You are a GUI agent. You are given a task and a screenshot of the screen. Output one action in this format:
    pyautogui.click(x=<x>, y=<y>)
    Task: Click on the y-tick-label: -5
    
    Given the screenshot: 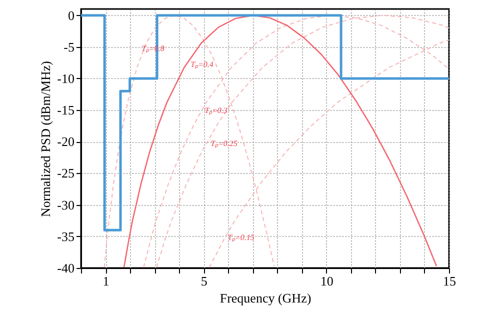 What is the action you would take?
    pyautogui.click(x=69, y=46)
    